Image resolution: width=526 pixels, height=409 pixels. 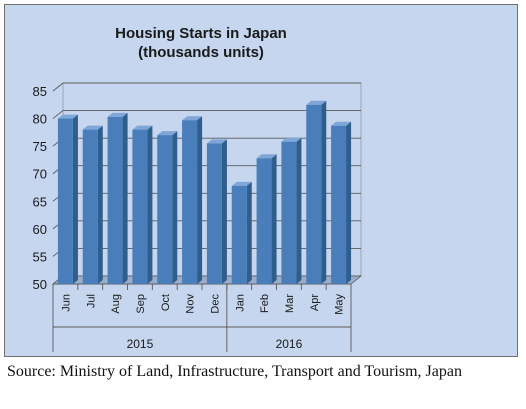 I want to click on x-tick-label: Feb, so click(x=265, y=303).